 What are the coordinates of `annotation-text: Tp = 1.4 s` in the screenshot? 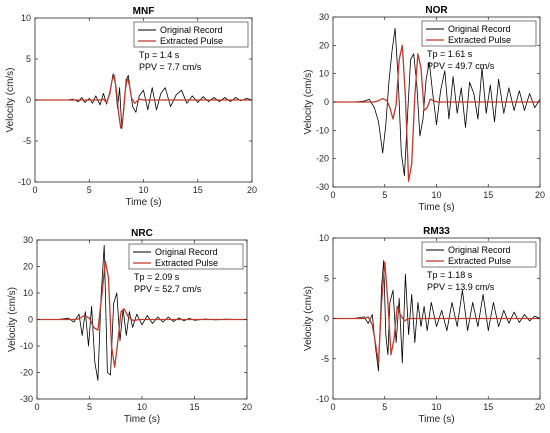 It's located at (159, 55).